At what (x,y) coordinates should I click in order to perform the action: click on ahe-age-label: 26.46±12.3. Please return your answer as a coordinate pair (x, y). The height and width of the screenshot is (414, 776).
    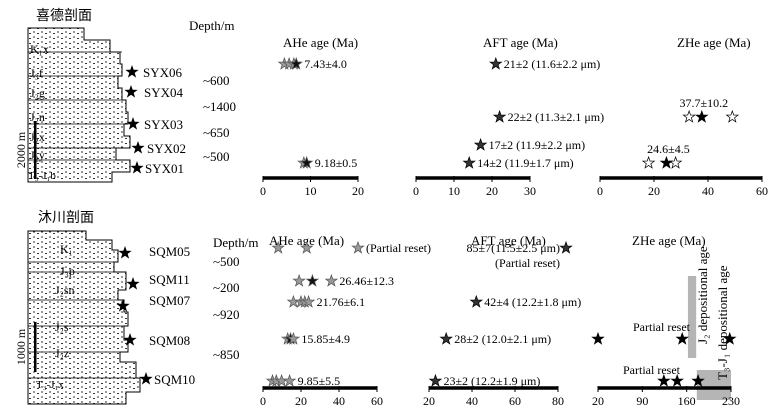
    Looking at the image, I should click on (366, 281).